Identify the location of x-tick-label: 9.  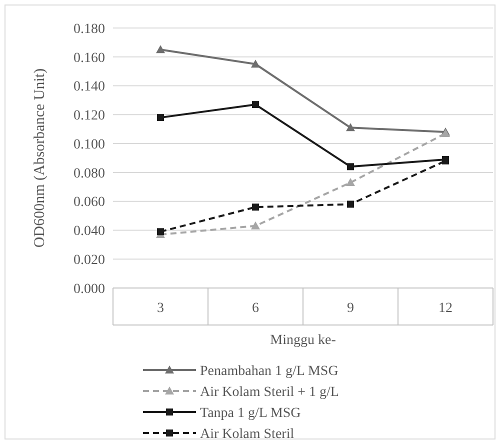
(350, 308).